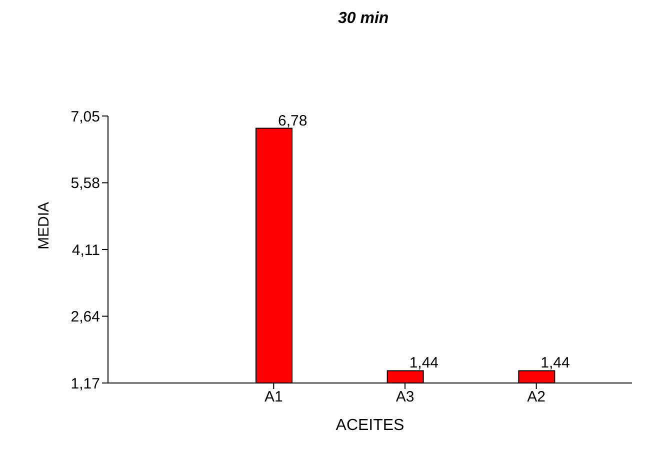 Image resolution: width=648 pixels, height=457 pixels. Describe the element at coordinates (85, 183) in the screenshot. I see `y-tick-label: 5,58` at that location.